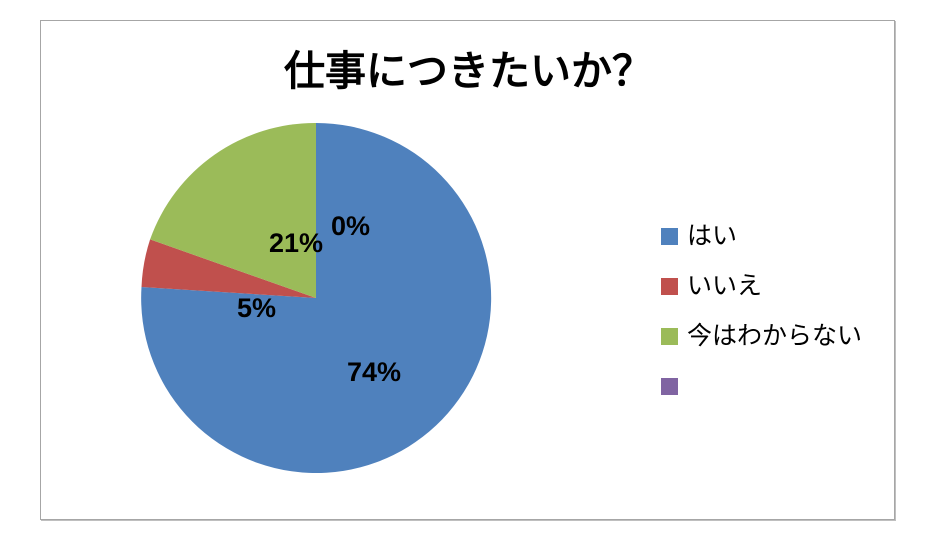 The image size is (932, 548). Describe the element at coordinates (669, 236) in the screenshot. I see `legend-swatch-icon-hai` at that location.